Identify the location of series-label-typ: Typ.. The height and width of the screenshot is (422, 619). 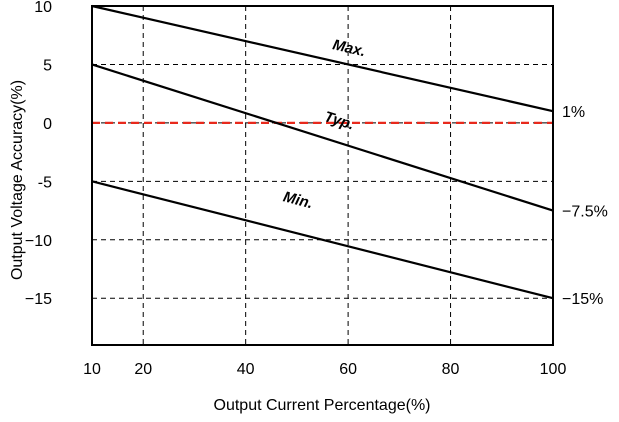
(339, 120).